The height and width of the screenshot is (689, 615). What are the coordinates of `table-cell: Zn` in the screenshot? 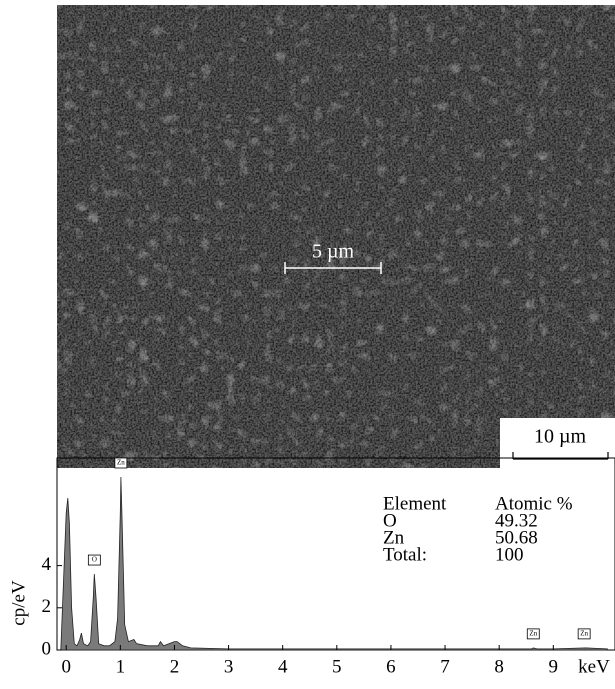 It's located at (394, 537).